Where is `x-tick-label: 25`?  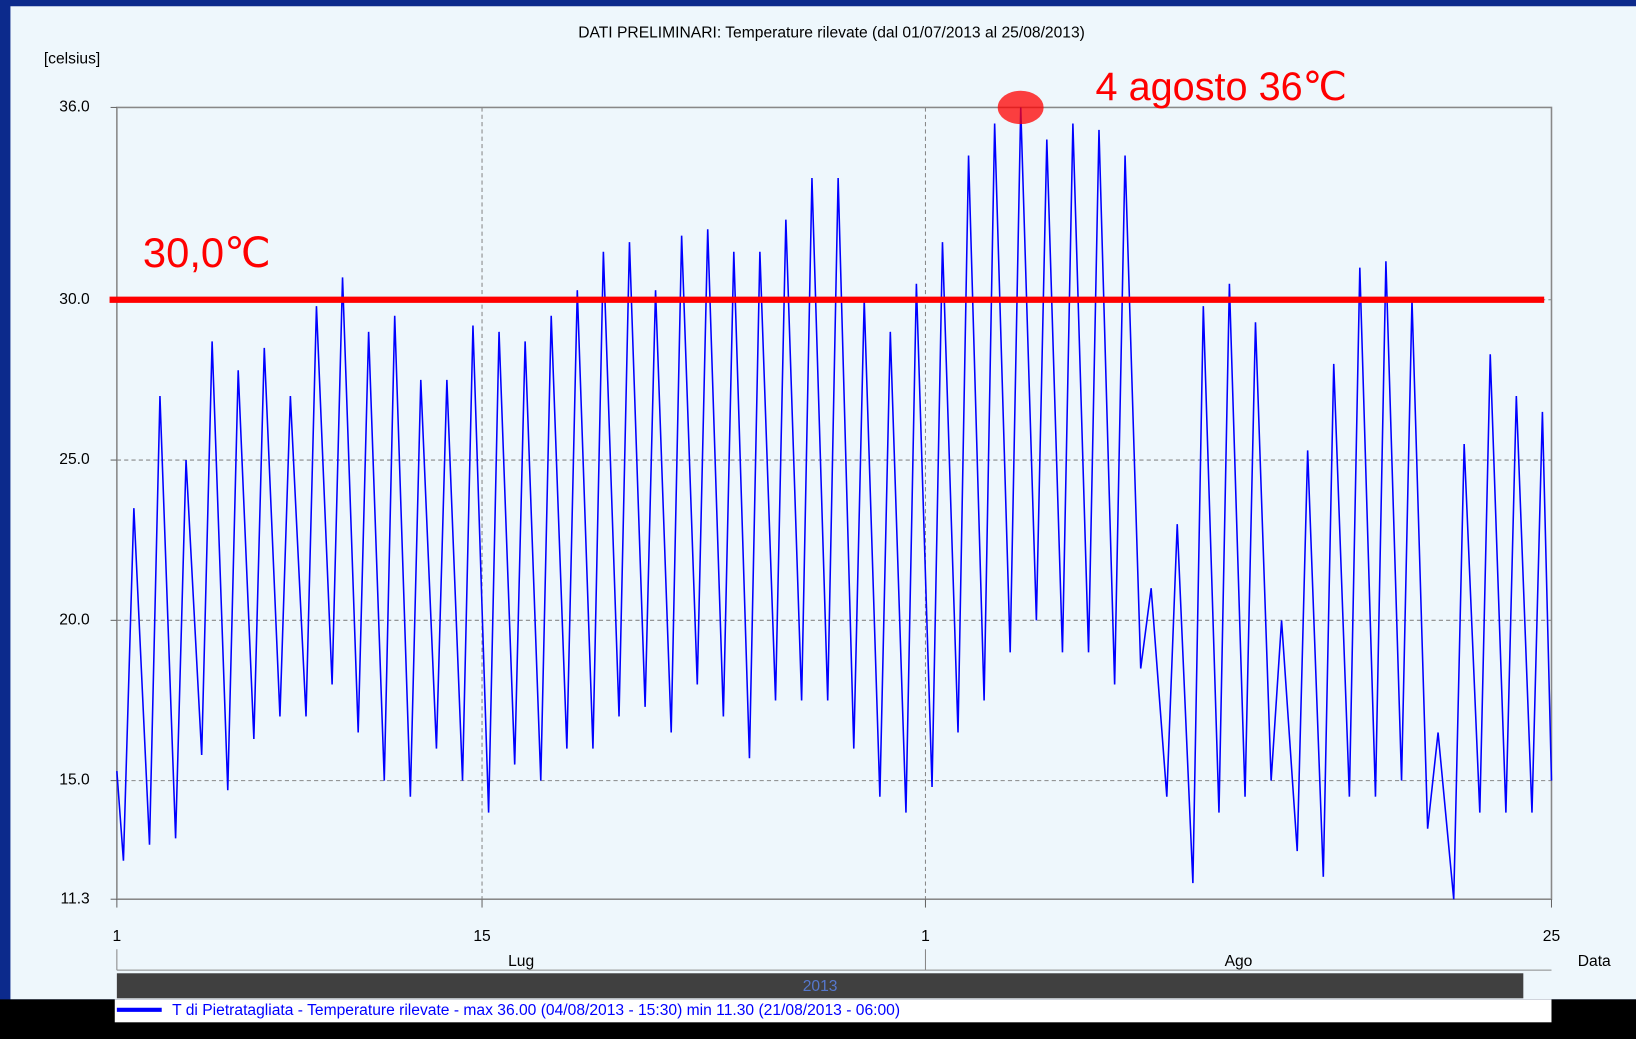
x-tick-label: 25 is located at coordinates (1552, 936).